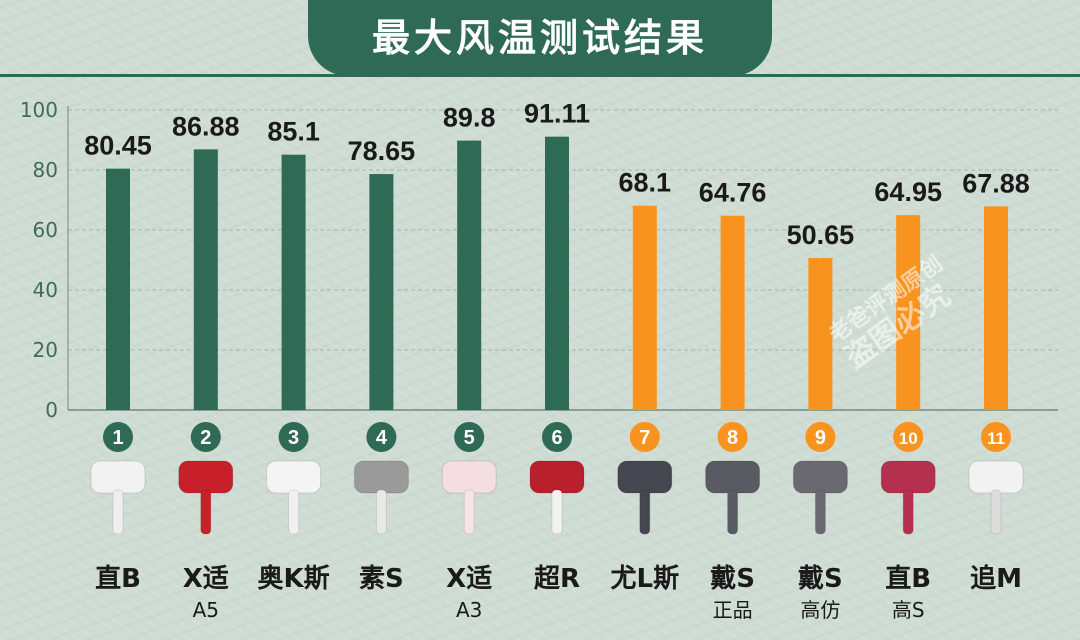  Describe the element at coordinates (821, 235) in the screenshot. I see `data-label: 50.65` at that location.